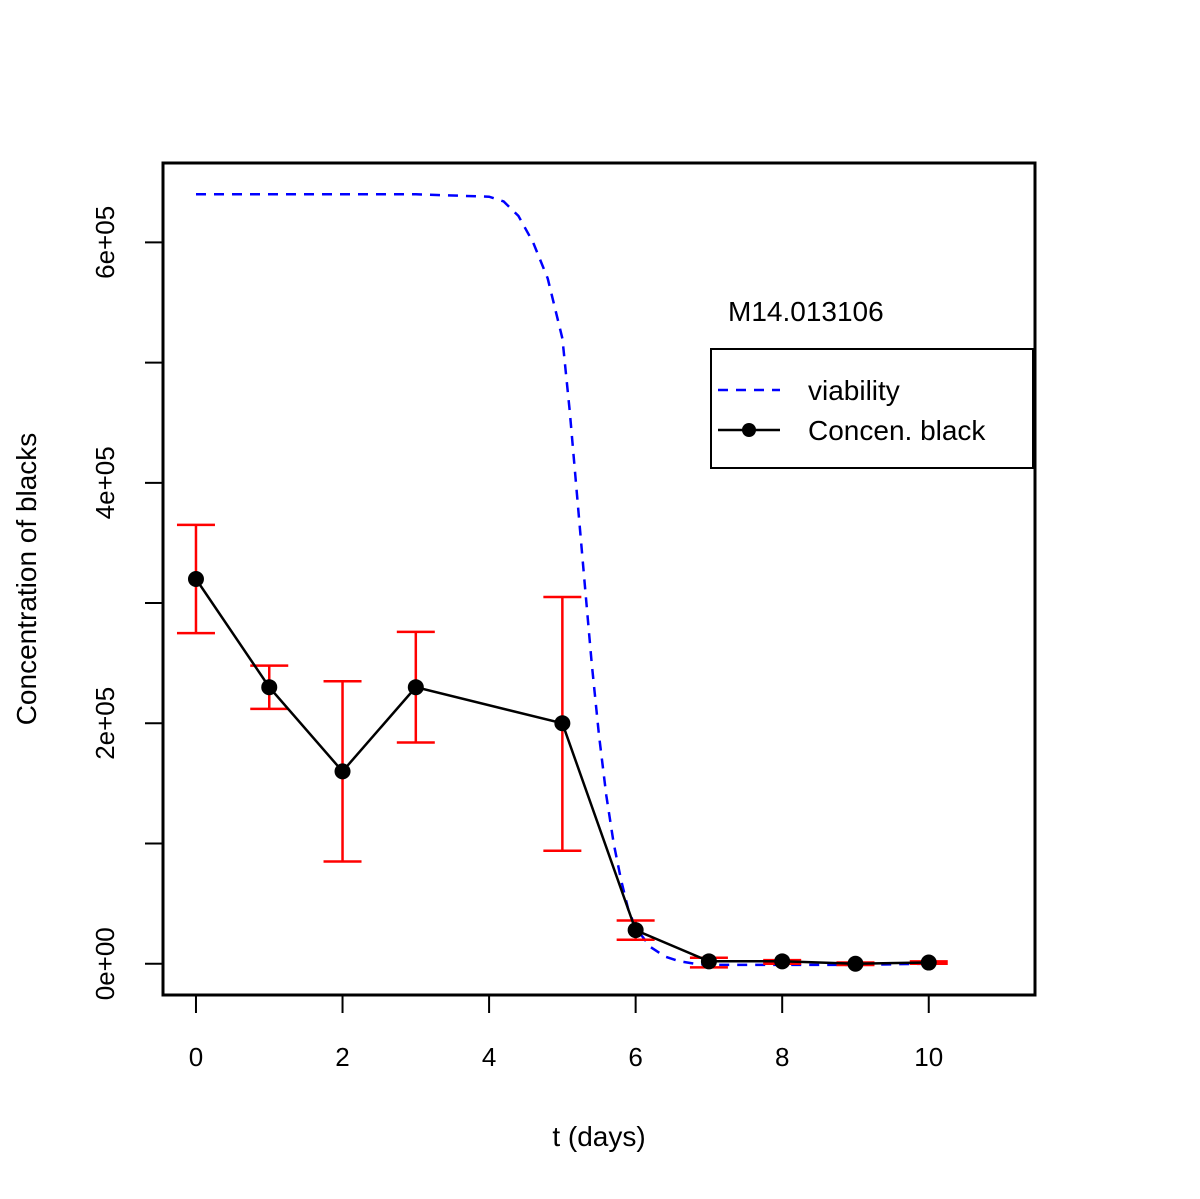 The height and width of the screenshot is (1199, 1200). What do you see at coordinates (806, 311) in the screenshot?
I see `annotation-label: M14.013106` at bounding box center [806, 311].